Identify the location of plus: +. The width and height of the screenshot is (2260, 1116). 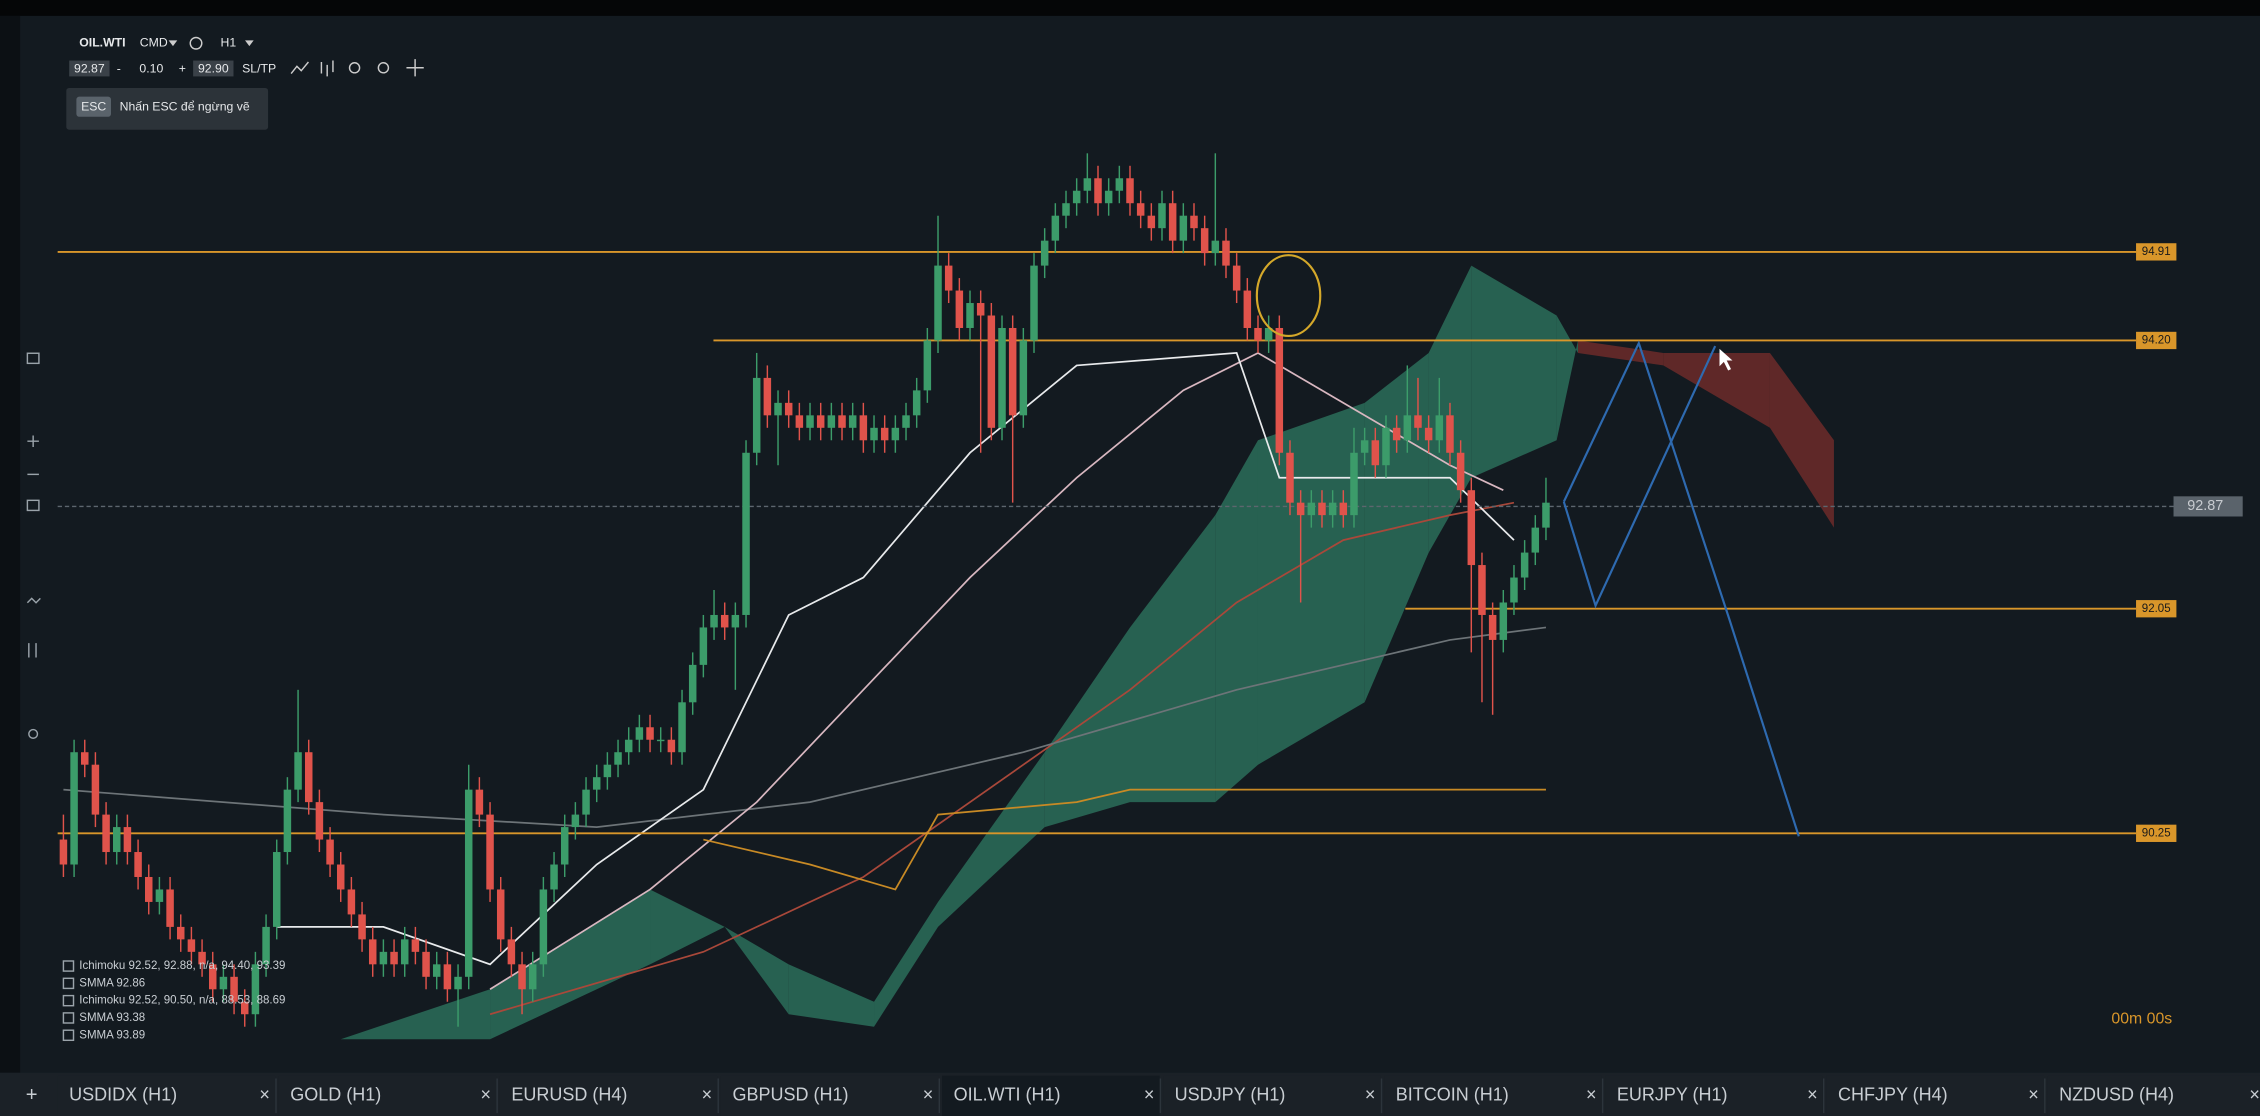
(182, 68).